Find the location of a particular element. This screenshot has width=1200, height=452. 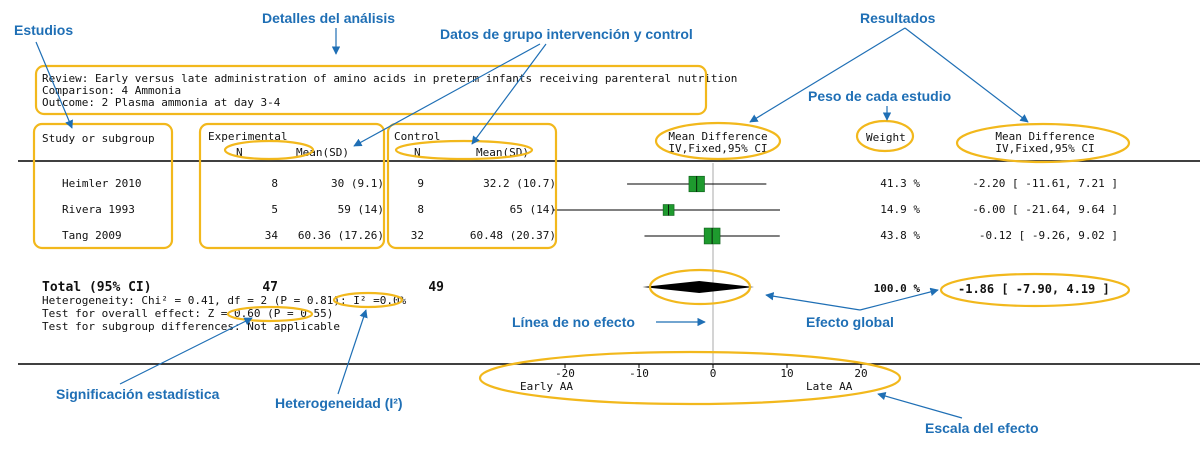

outline-md-header is located at coordinates (718, 141).